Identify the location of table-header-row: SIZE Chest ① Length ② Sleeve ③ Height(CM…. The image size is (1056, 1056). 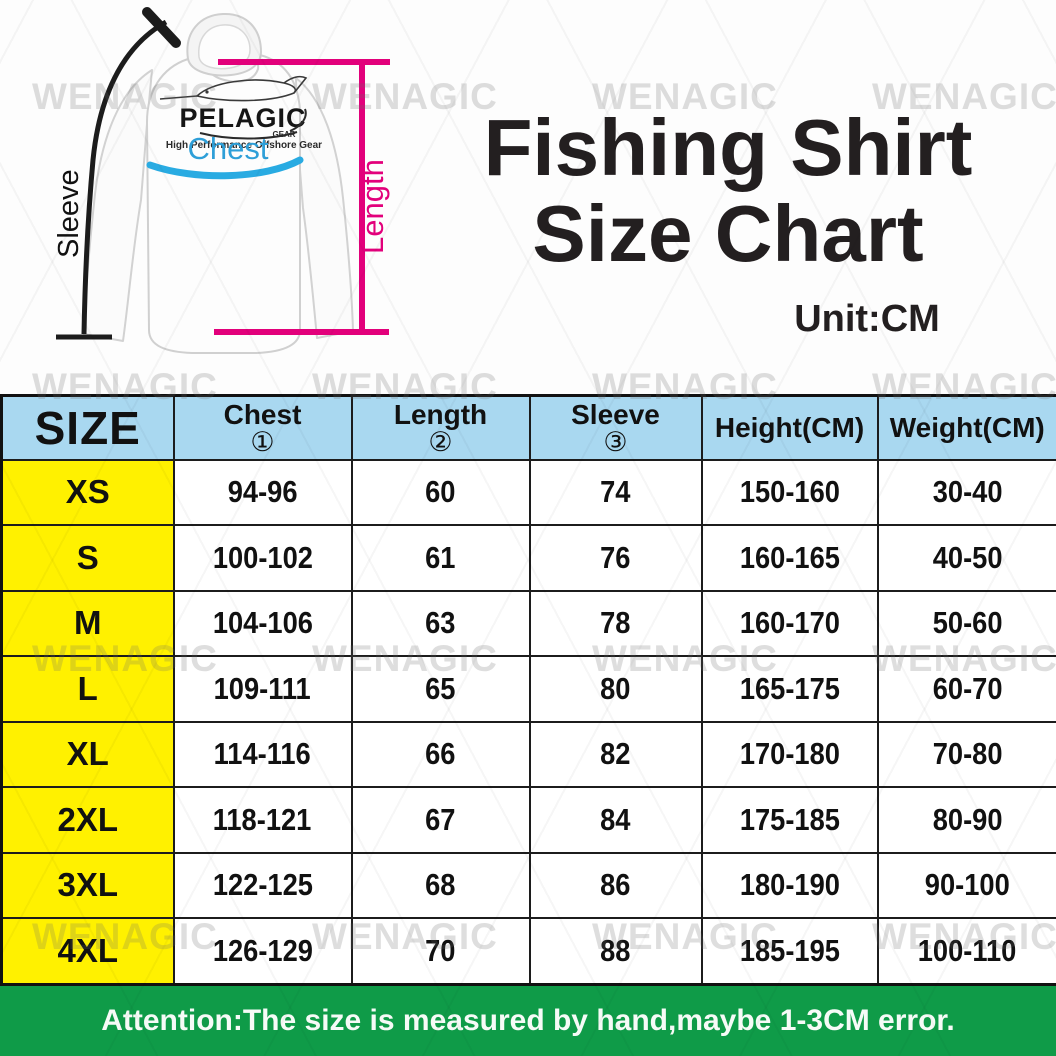
(528, 427).